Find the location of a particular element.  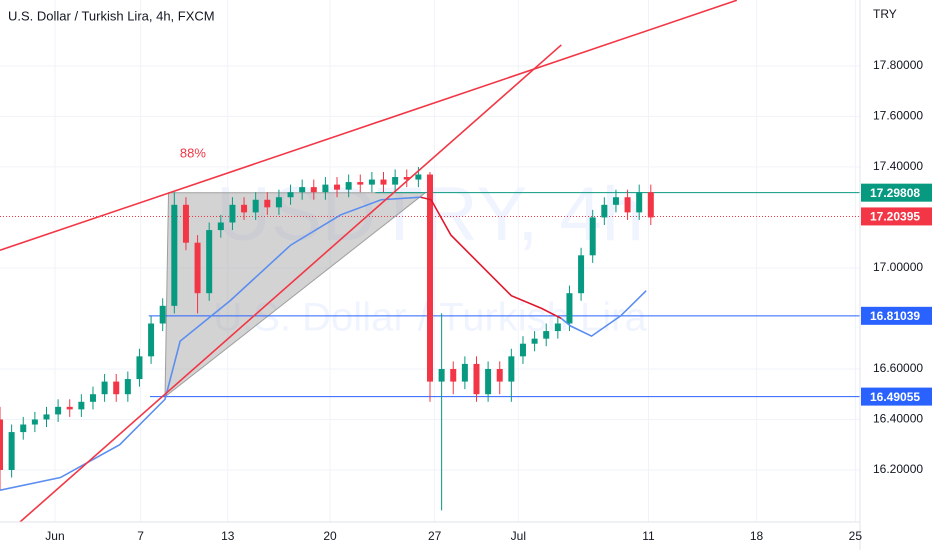

y-tick-label: 17.00000 is located at coordinates (898, 267).